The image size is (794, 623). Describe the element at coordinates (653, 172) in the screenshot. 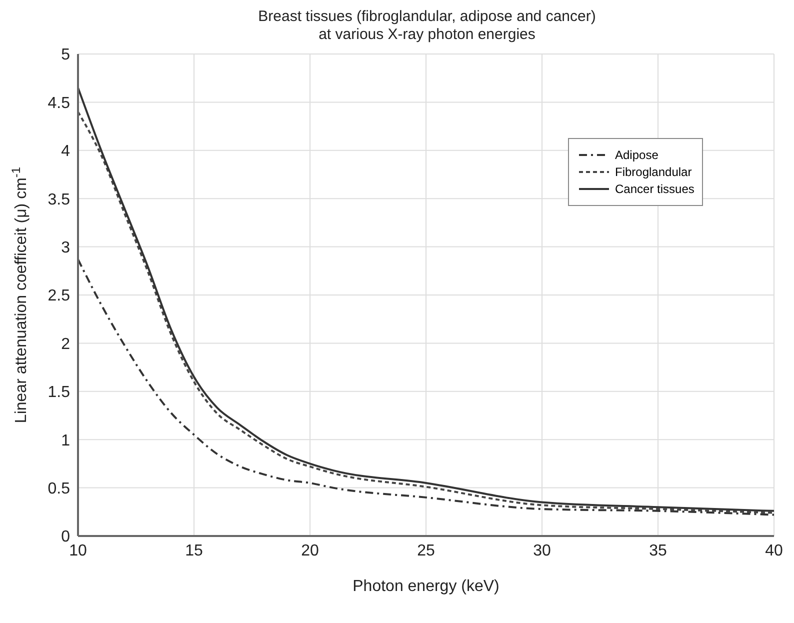

I see `legend-label: Fibroglandular` at that location.